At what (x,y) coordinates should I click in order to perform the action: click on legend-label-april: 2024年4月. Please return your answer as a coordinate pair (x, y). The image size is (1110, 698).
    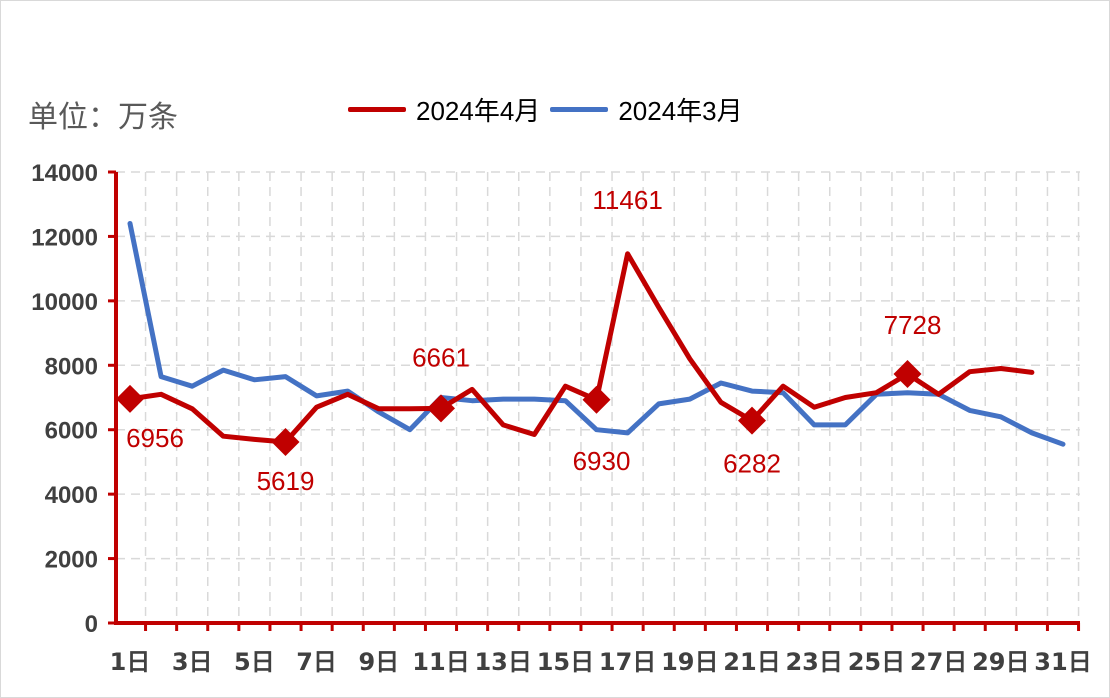
    Looking at the image, I should click on (478, 110).